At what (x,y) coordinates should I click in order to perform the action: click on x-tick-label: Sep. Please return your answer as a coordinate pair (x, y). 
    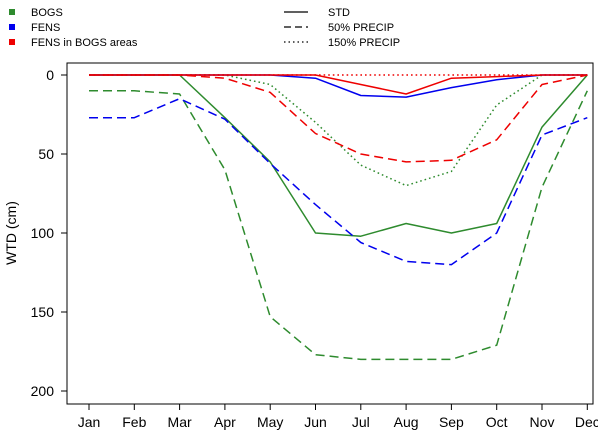
    Looking at the image, I should click on (451, 422).